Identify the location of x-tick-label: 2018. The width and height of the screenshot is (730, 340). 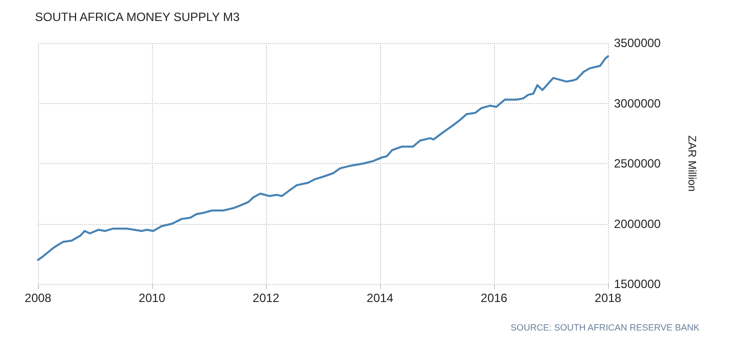
(608, 298).